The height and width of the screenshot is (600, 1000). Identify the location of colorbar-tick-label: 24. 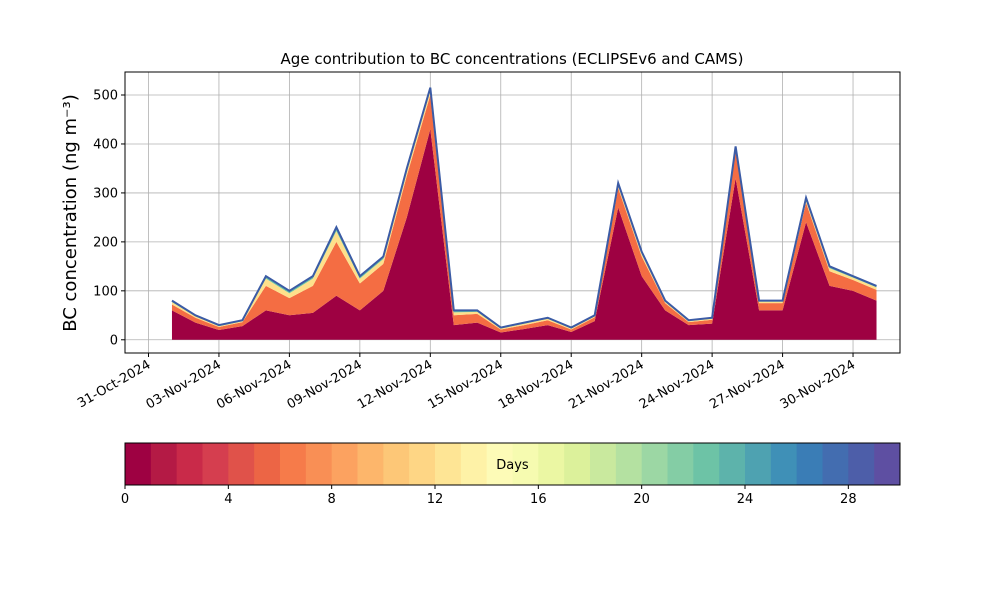
(745, 499).